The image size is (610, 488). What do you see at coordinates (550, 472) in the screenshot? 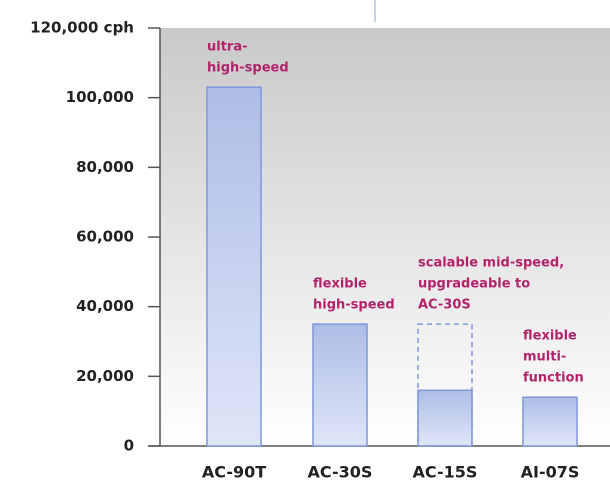
I see `x-tick-label: AI-07S` at bounding box center [550, 472].